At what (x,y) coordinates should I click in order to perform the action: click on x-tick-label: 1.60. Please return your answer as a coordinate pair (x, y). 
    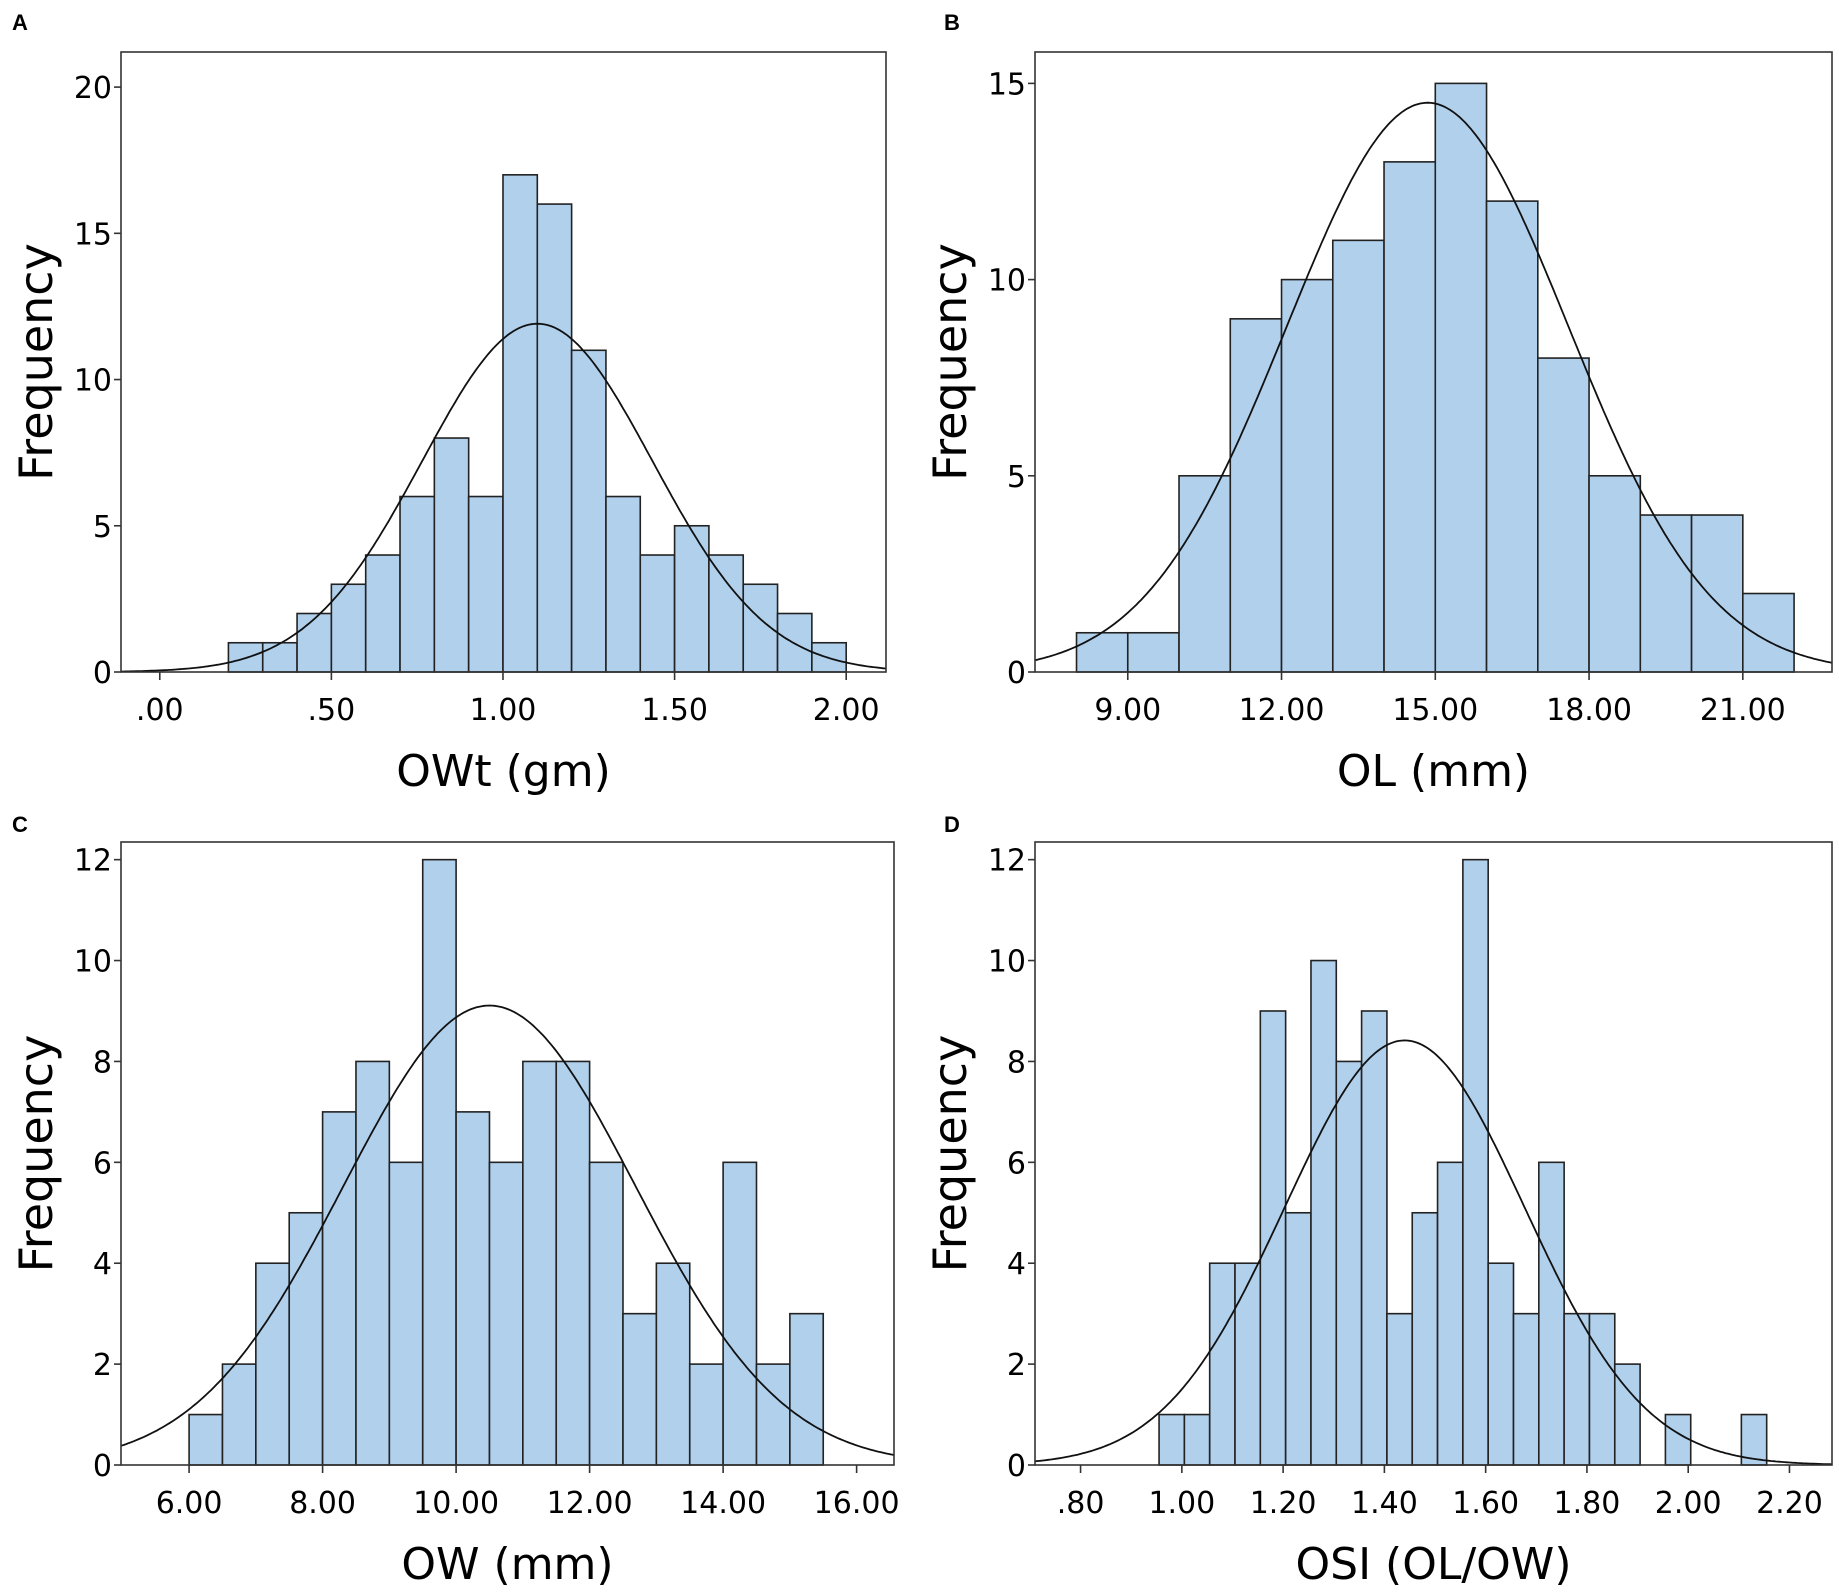
    Looking at the image, I should click on (1485, 1503).